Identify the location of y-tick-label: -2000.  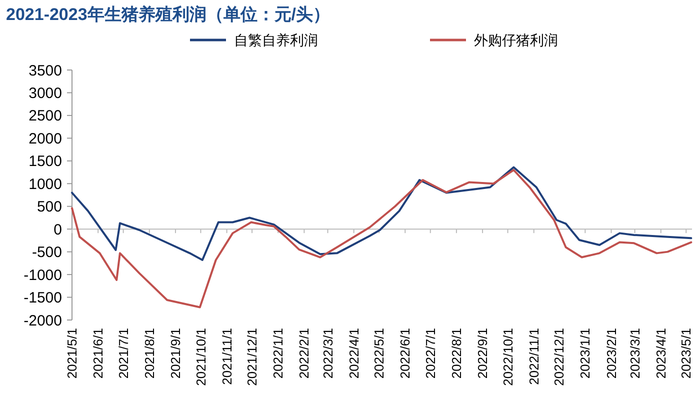
(43, 321).